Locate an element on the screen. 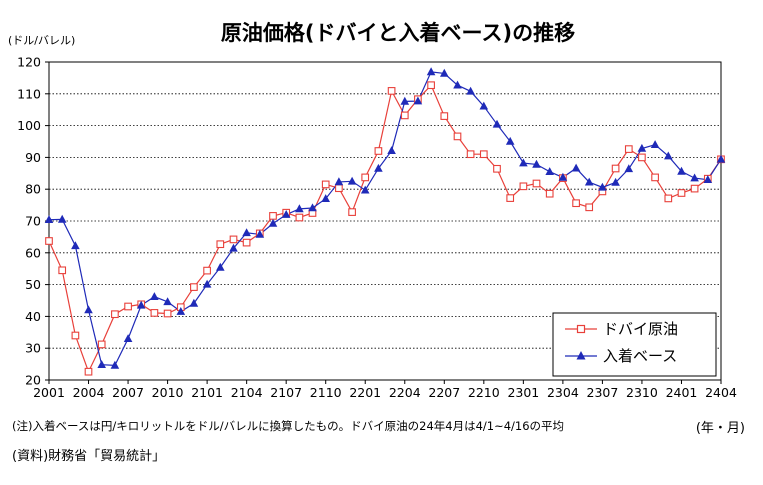 The width and height of the screenshot is (763, 485). x-tick-label-2210: 2210 is located at coordinates (484, 392).